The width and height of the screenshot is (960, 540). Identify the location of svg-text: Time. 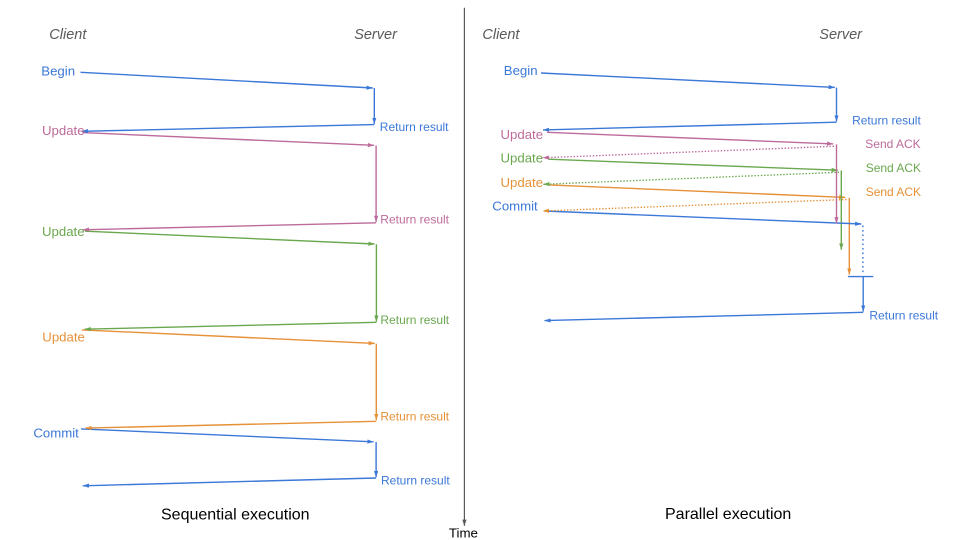
(463, 532).